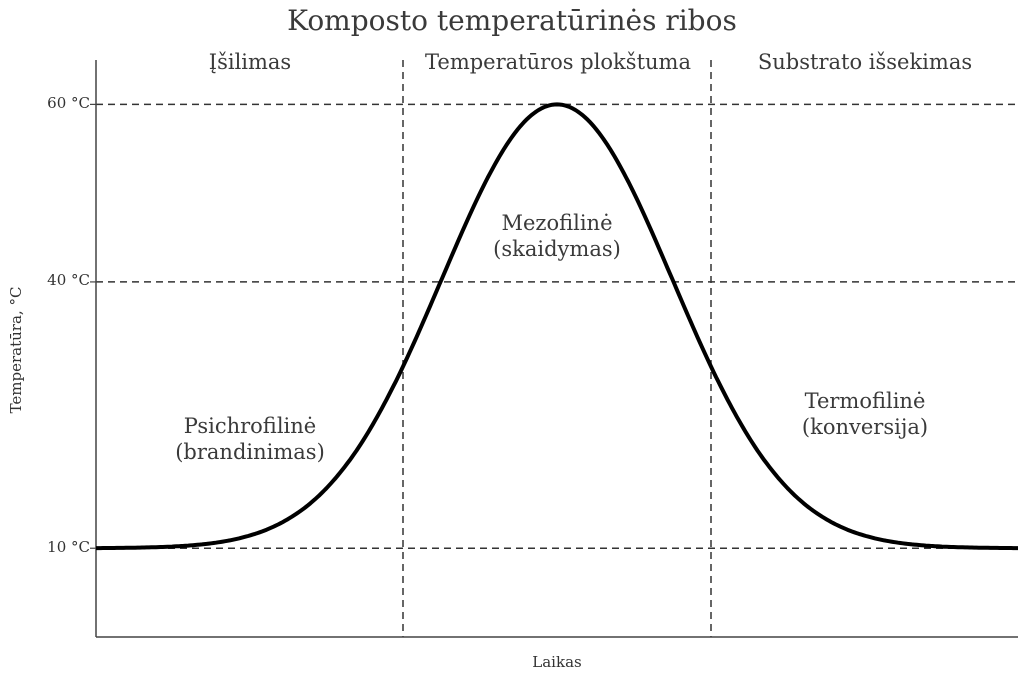 The image size is (1024, 683). Describe the element at coordinates (557, 223) in the screenshot. I see `annotation-line1: Mezofilinė` at that location.